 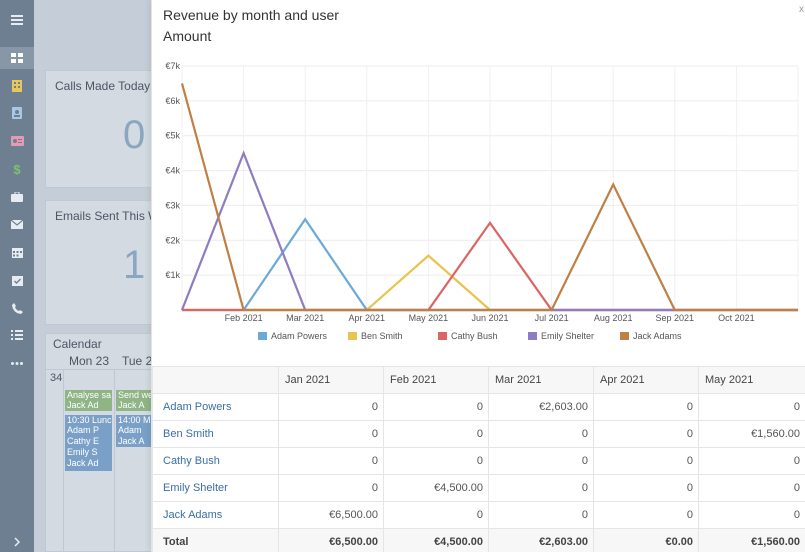 What do you see at coordinates (244, 318) in the screenshot?
I see `x-tick-label: Feb 2021` at bounding box center [244, 318].